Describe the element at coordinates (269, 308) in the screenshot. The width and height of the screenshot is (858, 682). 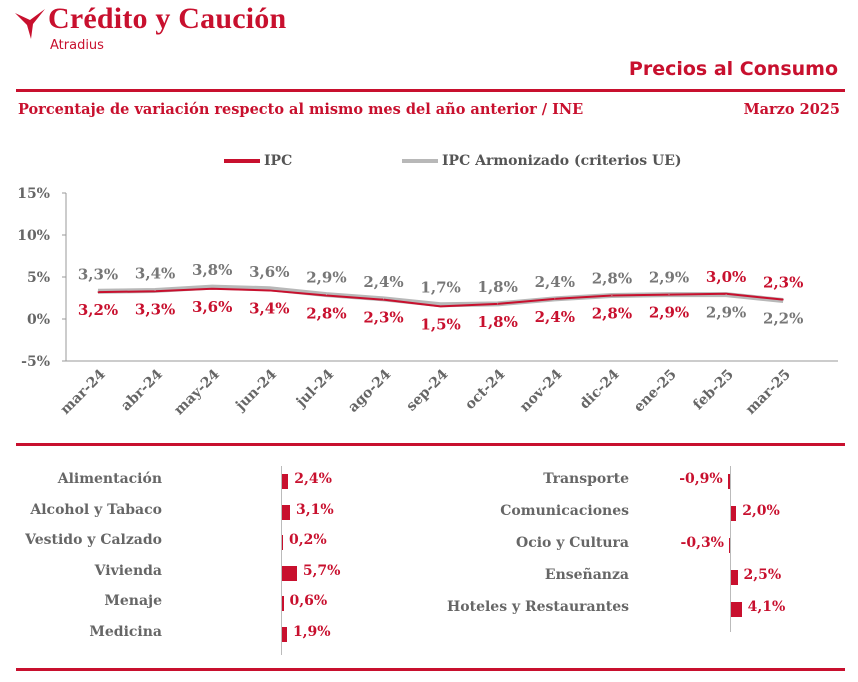
I see `data-label-ipc: 3,4%` at that location.